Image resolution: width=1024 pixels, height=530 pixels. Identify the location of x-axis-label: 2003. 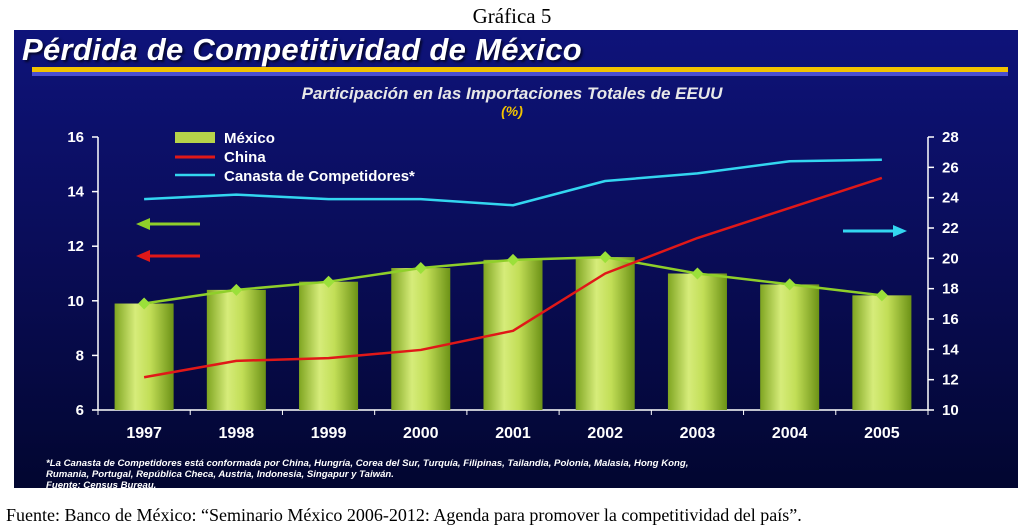
(698, 433).